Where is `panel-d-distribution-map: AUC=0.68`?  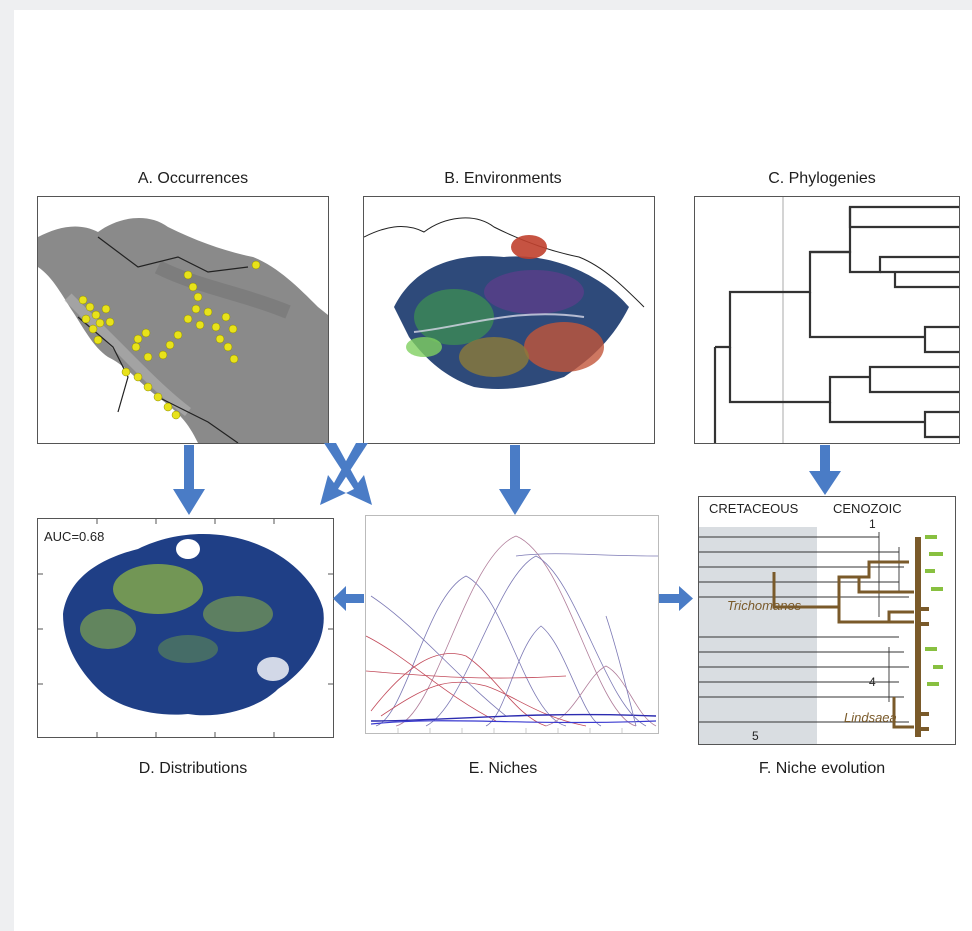 panel-d-distribution-map: AUC=0.68 is located at coordinates (185, 628).